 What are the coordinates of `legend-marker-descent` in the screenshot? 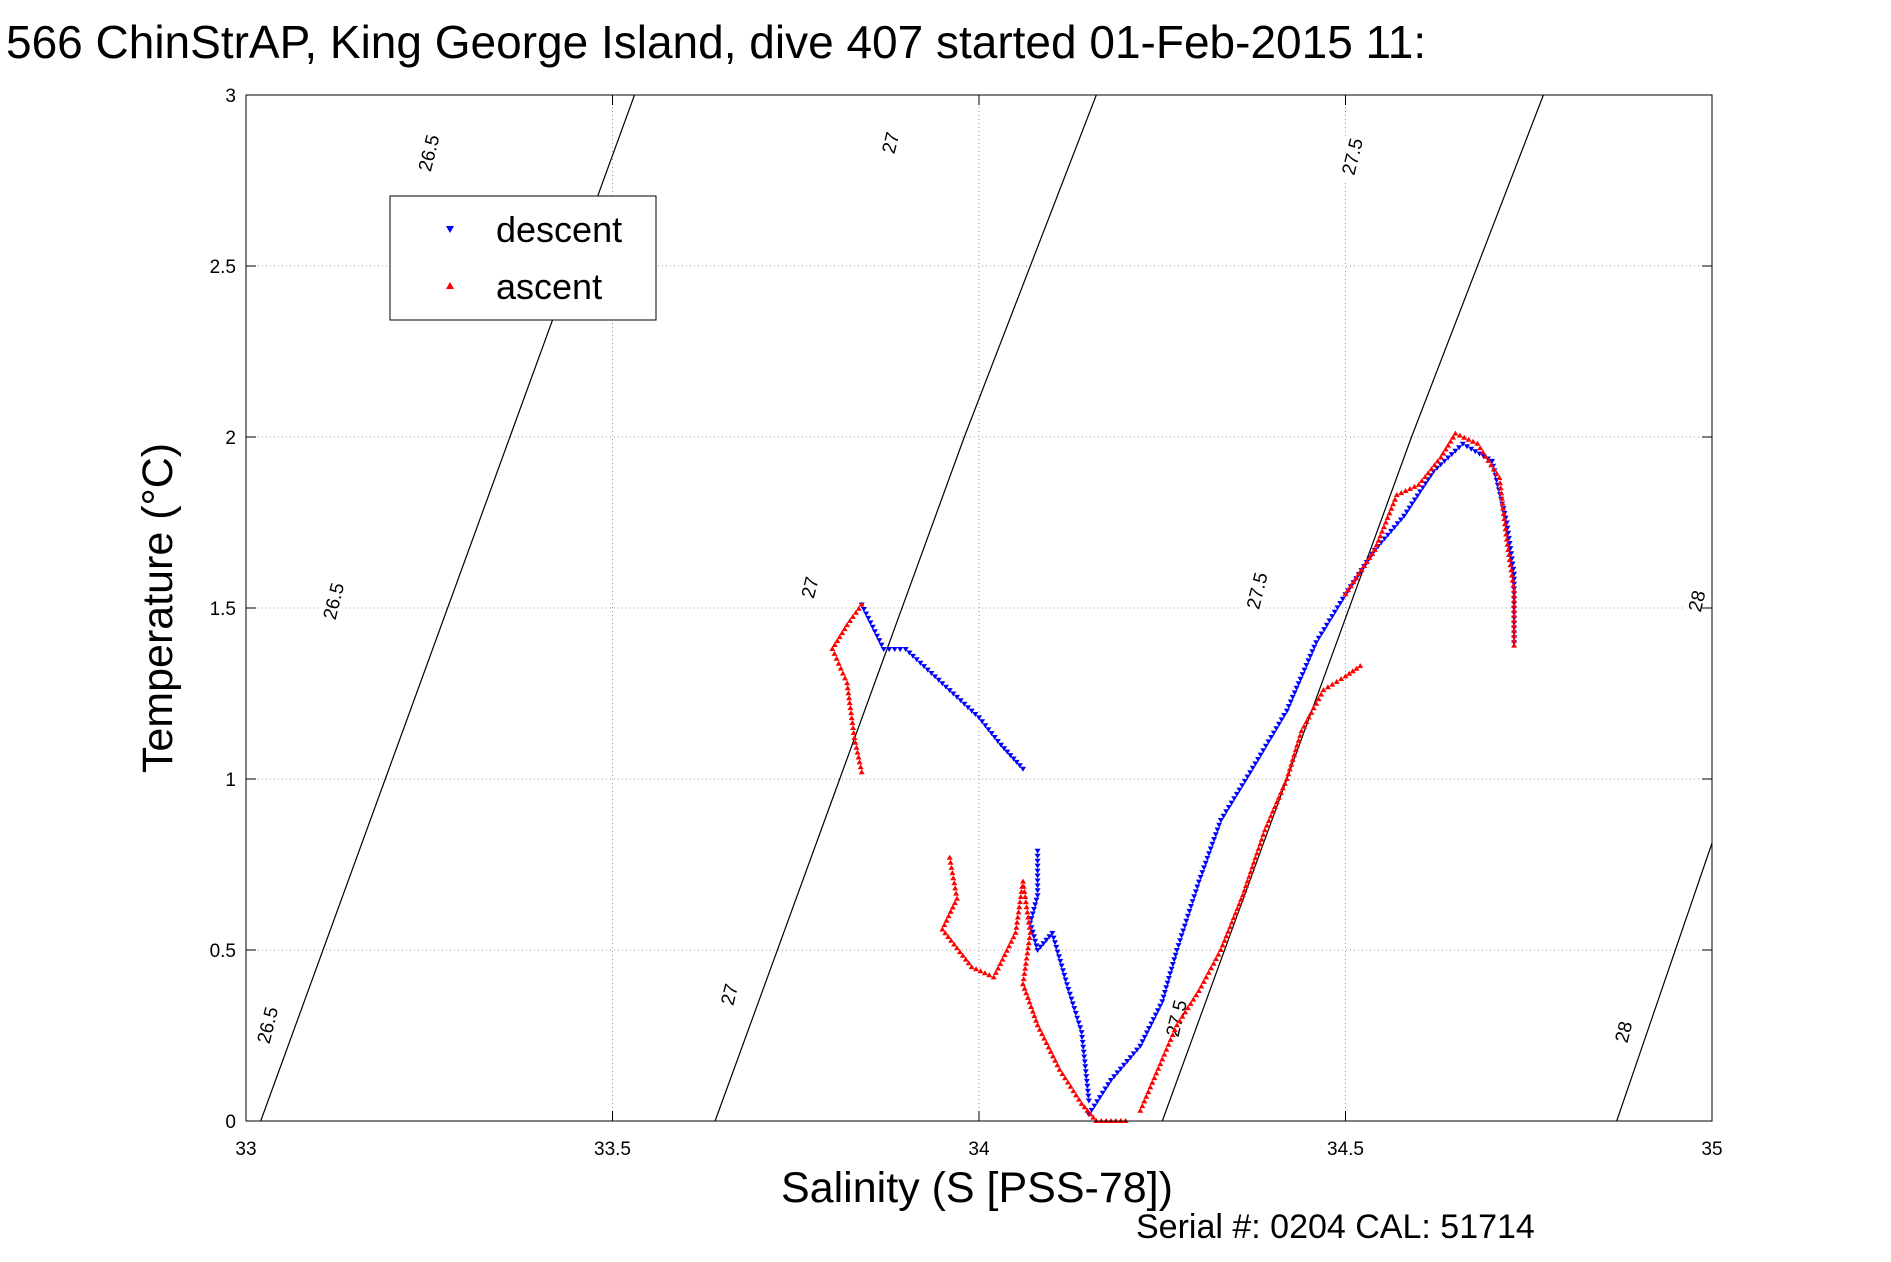 It's located at (450, 229).